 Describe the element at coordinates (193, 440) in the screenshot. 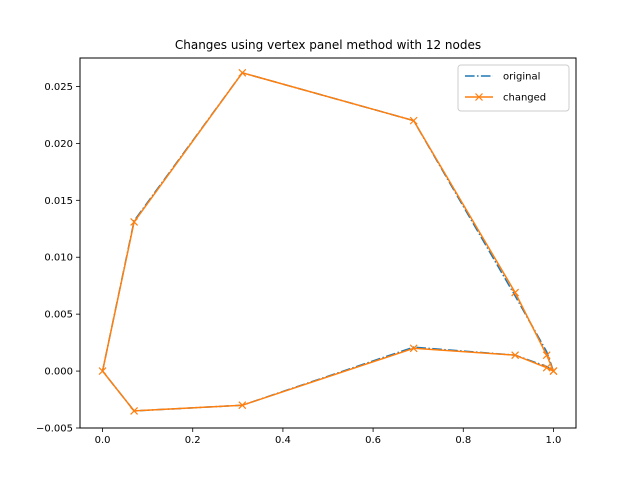

I see `x-tick-label: 0.2` at that location.